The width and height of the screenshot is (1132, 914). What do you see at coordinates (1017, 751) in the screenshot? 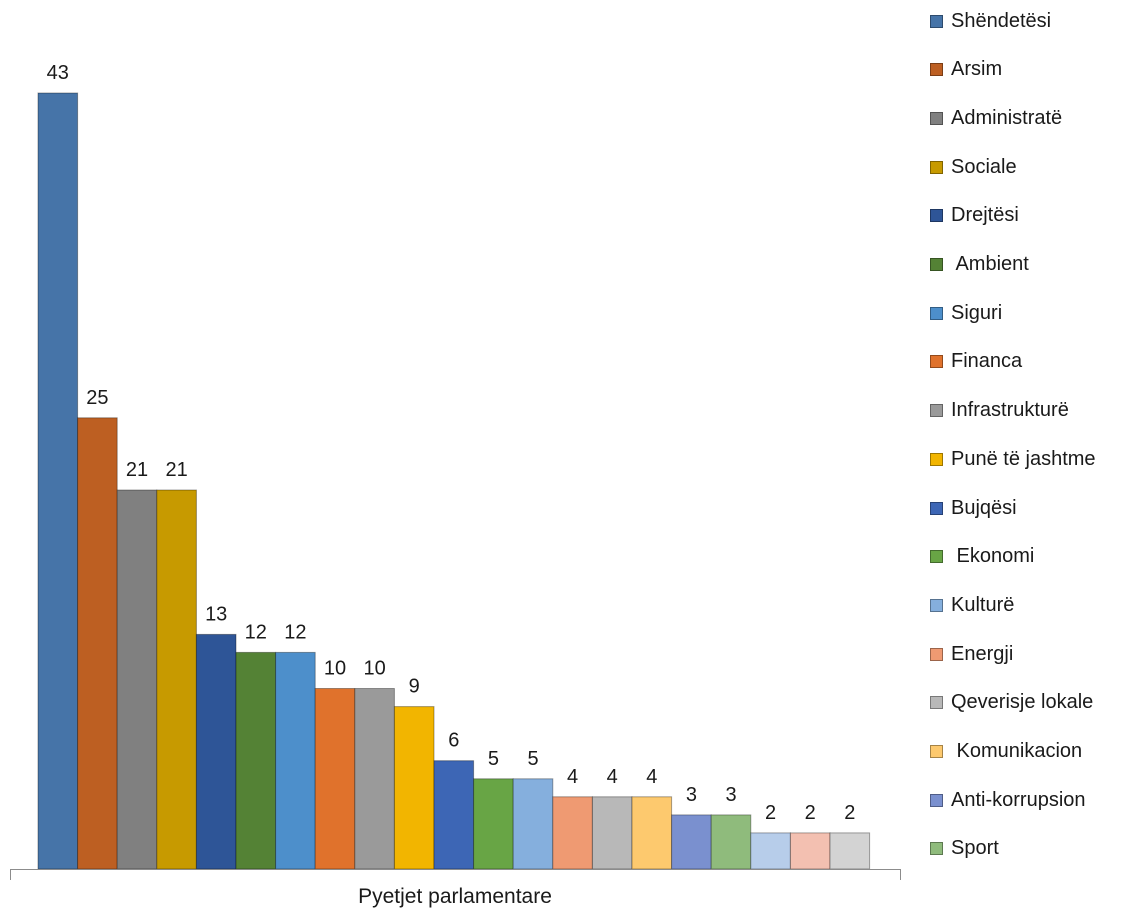
I see `legend-label: Komunikacion` at bounding box center [1017, 751].